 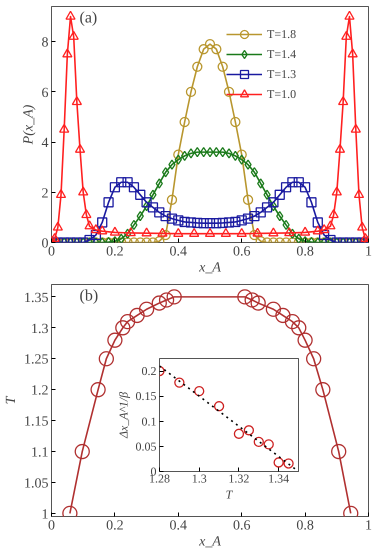 What do you see at coordinates (123, 416) in the screenshot?
I see `y-axis-title: Δx_A^1/β` at bounding box center [123, 416].